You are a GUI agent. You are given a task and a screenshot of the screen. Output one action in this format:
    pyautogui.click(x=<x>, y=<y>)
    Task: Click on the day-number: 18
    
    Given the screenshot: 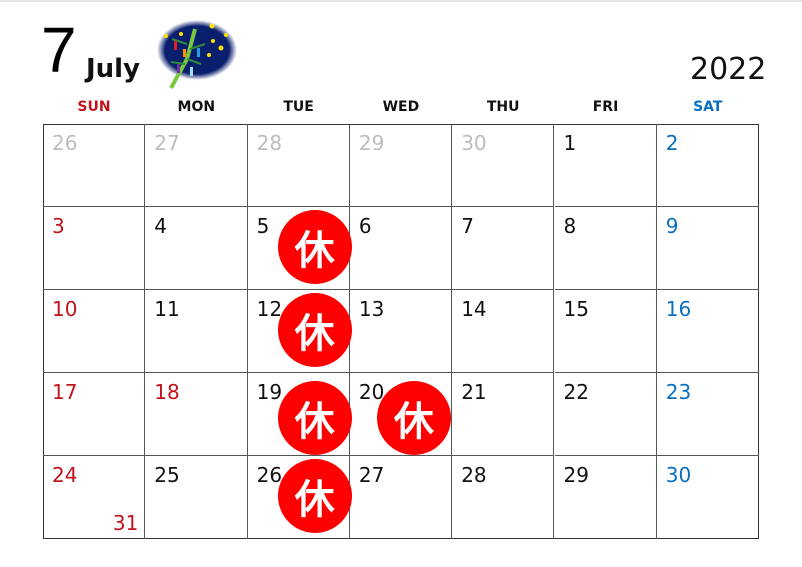 What is the action you would take?
    pyautogui.click(x=167, y=392)
    